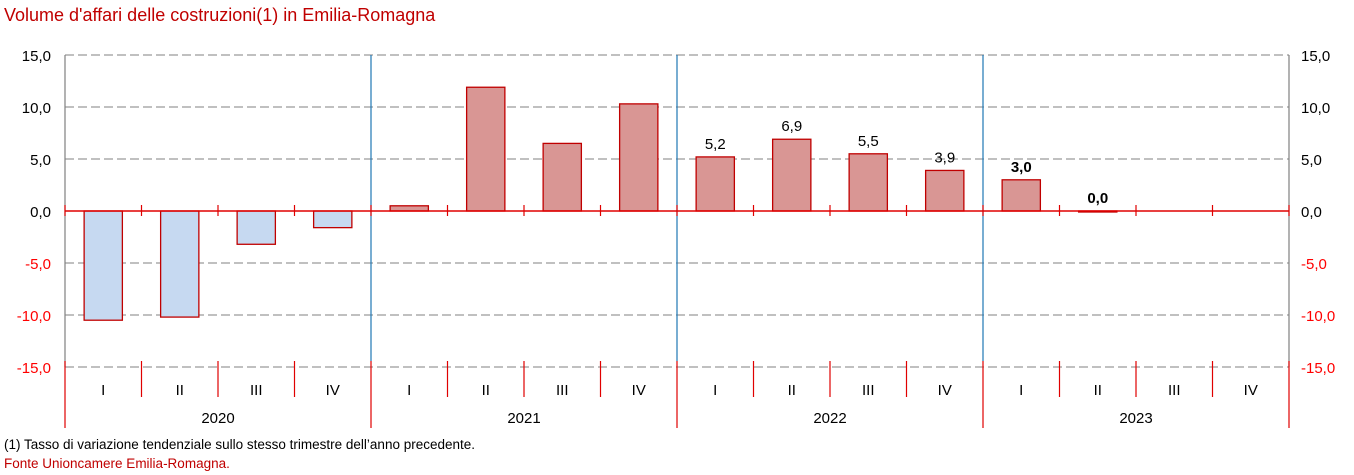 Image resolution: width=1354 pixels, height=475 pixels. What do you see at coordinates (1135, 418) in the screenshot?
I see `x-tick-label-year: 2023` at bounding box center [1135, 418].